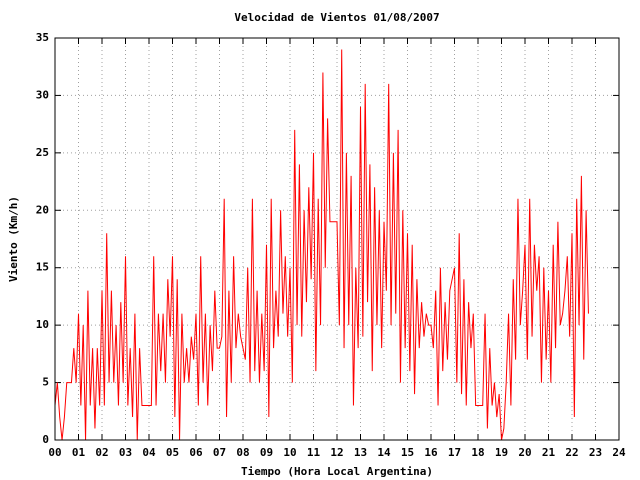  I want to click on x-tick-label: 19, so click(501, 452).